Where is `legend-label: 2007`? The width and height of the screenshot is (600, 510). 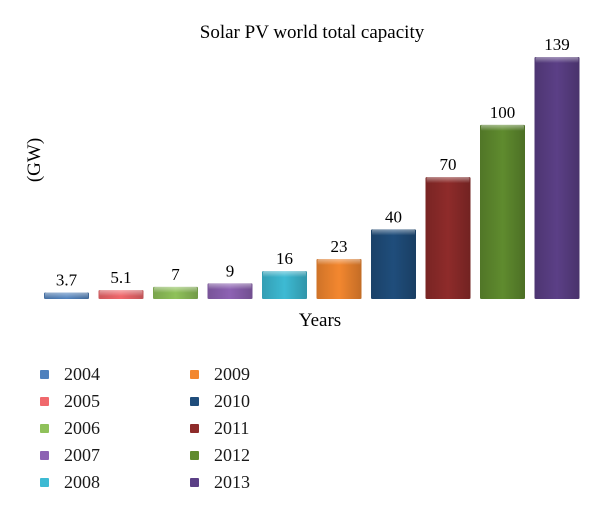 legend-label: 2007 is located at coordinates (82, 455).